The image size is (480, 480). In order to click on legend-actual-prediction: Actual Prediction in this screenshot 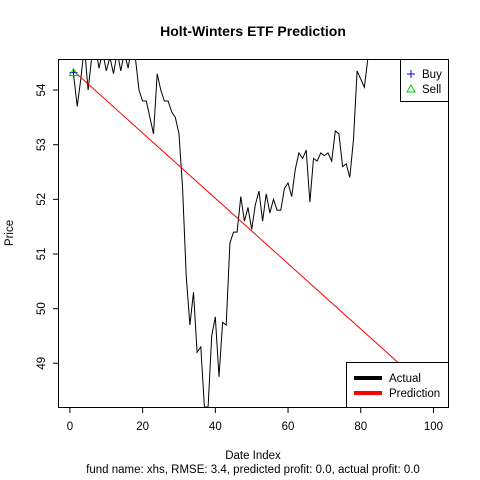, I will do `click(397, 385)`.